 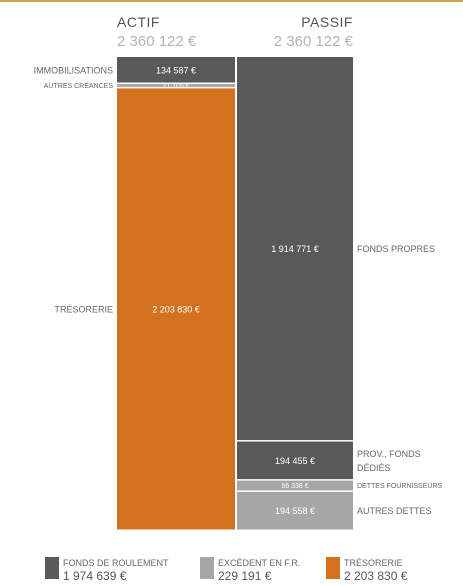 I want to click on column-title-0: ACTIF, so click(x=138, y=22).